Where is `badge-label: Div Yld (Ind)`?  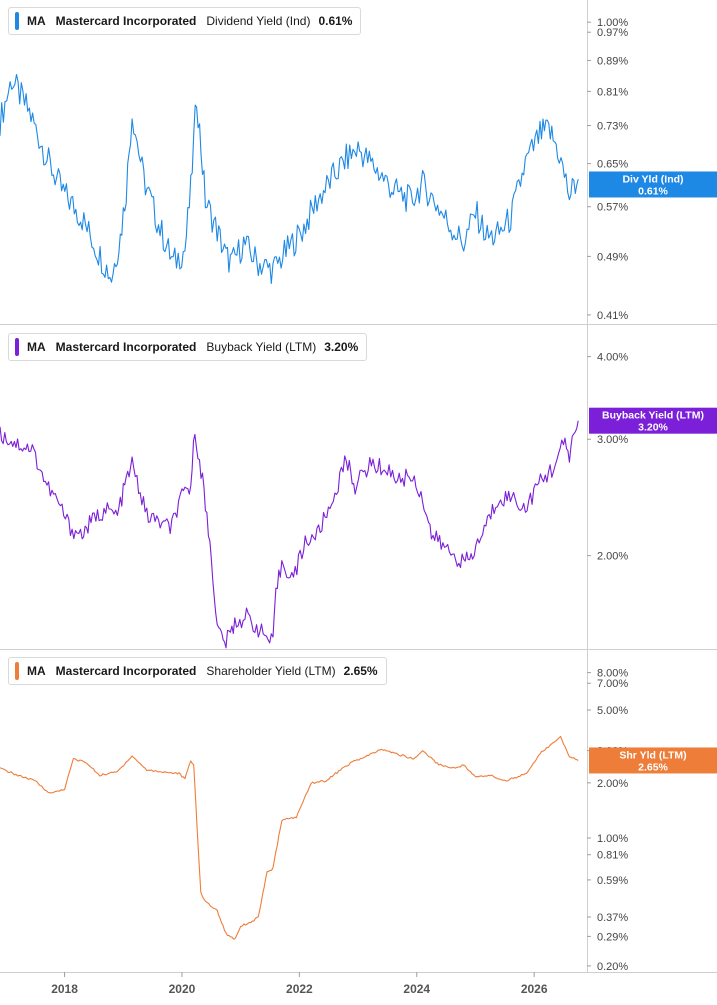 badge-label: Div Yld (Ind) is located at coordinates (652, 179).